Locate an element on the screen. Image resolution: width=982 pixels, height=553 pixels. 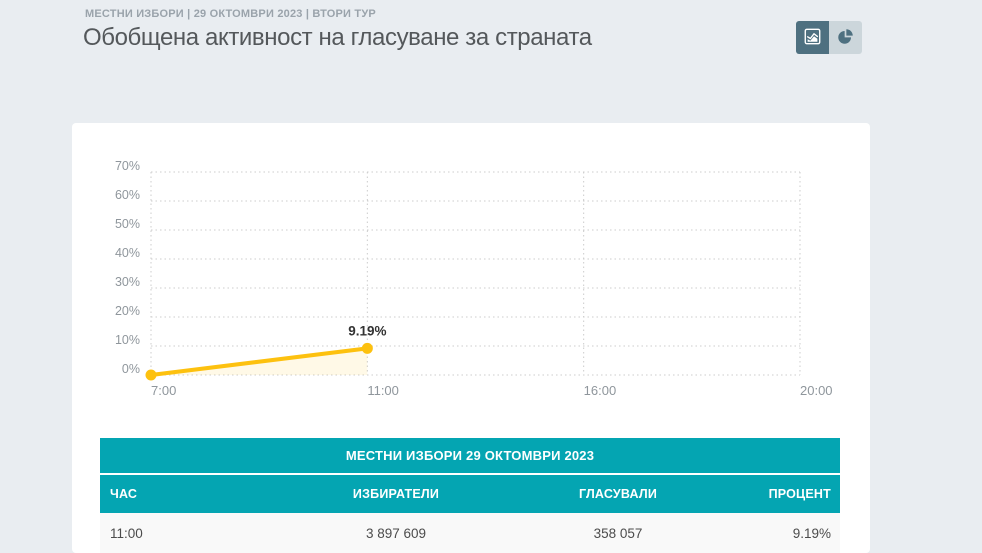
x-tick-label: 20:00 is located at coordinates (816, 390).